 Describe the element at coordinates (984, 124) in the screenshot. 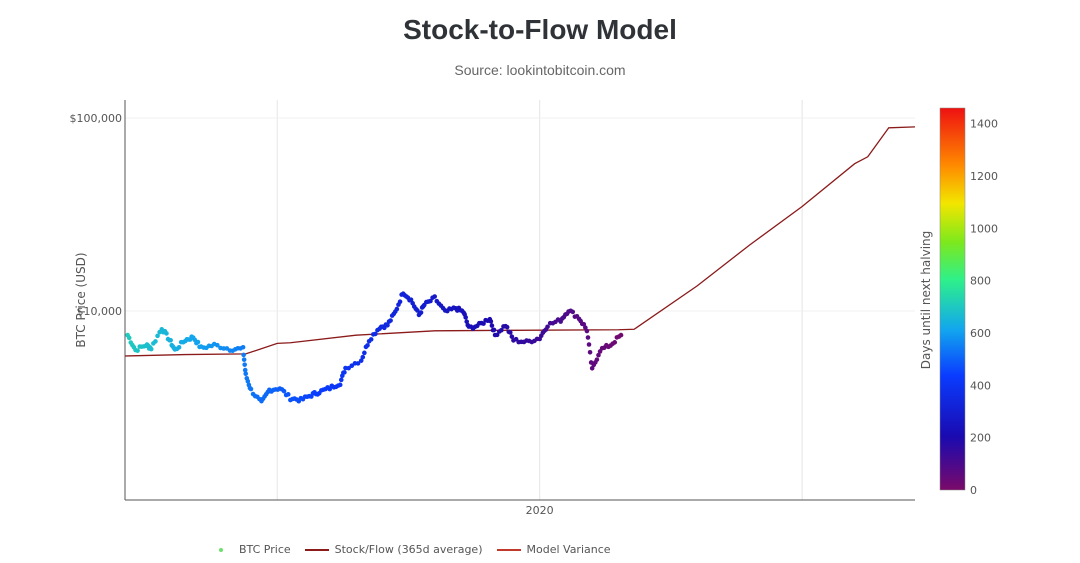

I see `colorbar-tick-label: 1400` at that location.